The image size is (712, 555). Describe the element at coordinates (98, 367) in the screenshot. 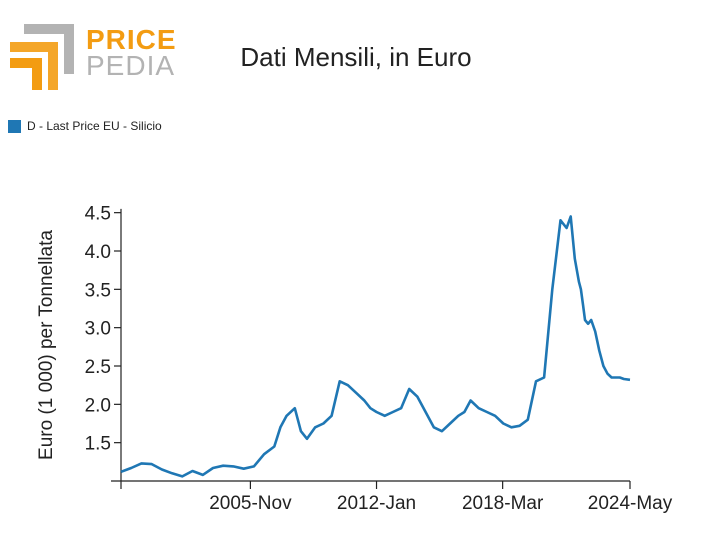

I see `y-tick-label: 2.5` at that location.